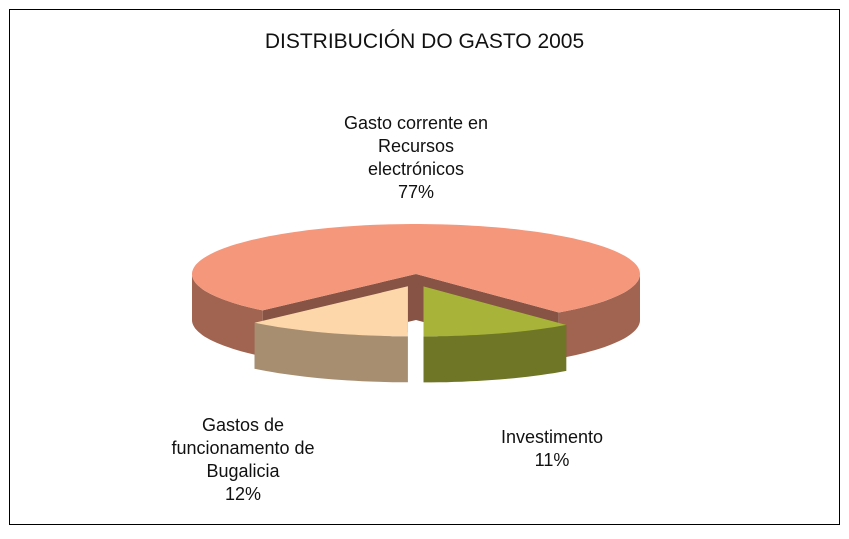  What do you see at coordinates (552, 437) in the screenshot?
I see `category-label: Investimento` at bounding box center [552, 437].